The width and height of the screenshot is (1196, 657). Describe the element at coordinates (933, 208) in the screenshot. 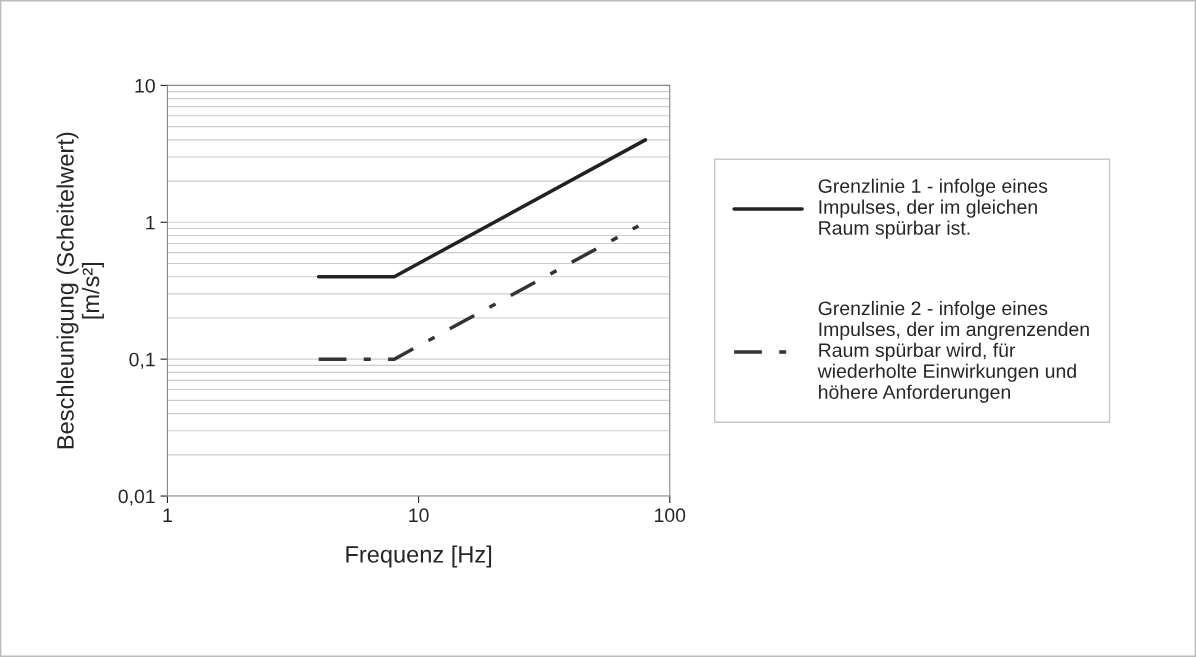

I see `legend-label: Grenzlinie 1 - infolge eines Impulses, der im gleichen Raum spürbar ist.` at that location.